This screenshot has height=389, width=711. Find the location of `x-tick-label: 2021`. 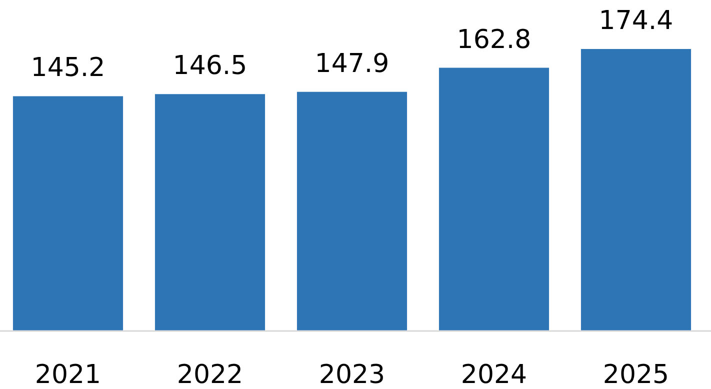

x-tick-label: 2021 is located at coordinates (68, 374).